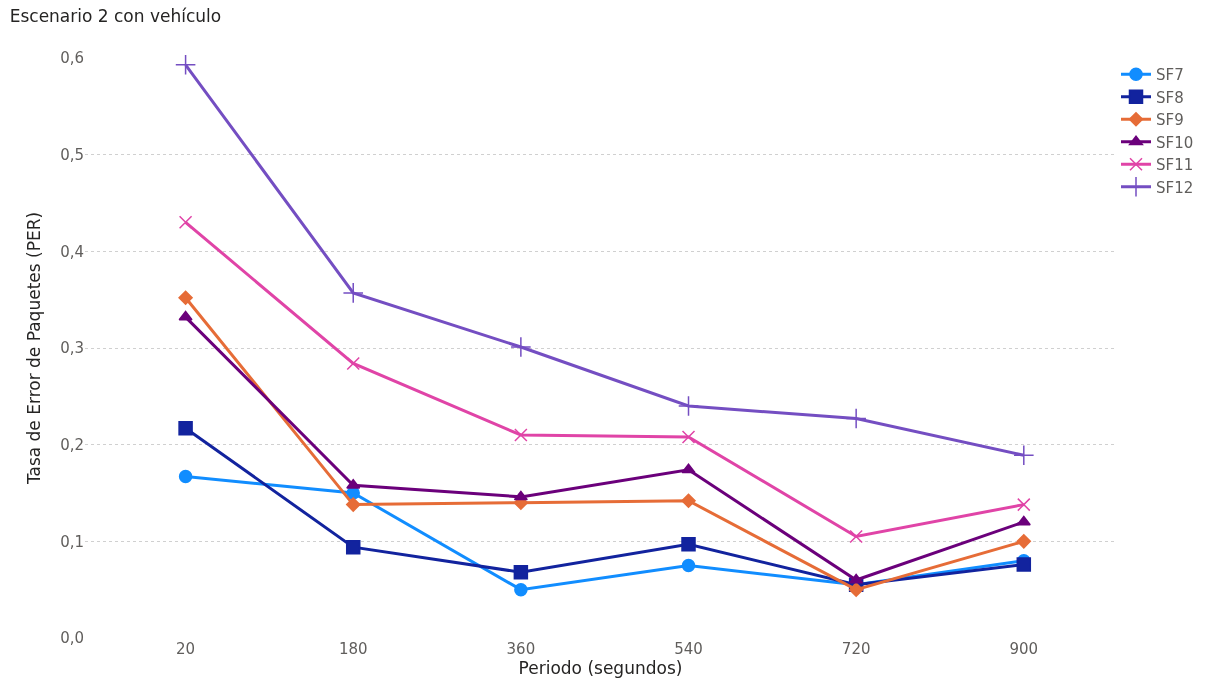 The image size is (1211, 686). I want to click on y-tick-label: 0,5, so click(72, 154).